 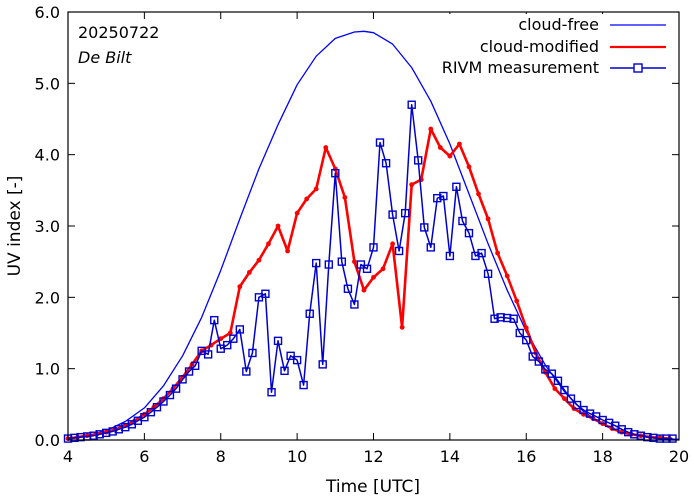 What do you see at coordinates (47, 155) in the screenshot?
I see `y-tick-label: 4.0` at bounding box center [47, 155].